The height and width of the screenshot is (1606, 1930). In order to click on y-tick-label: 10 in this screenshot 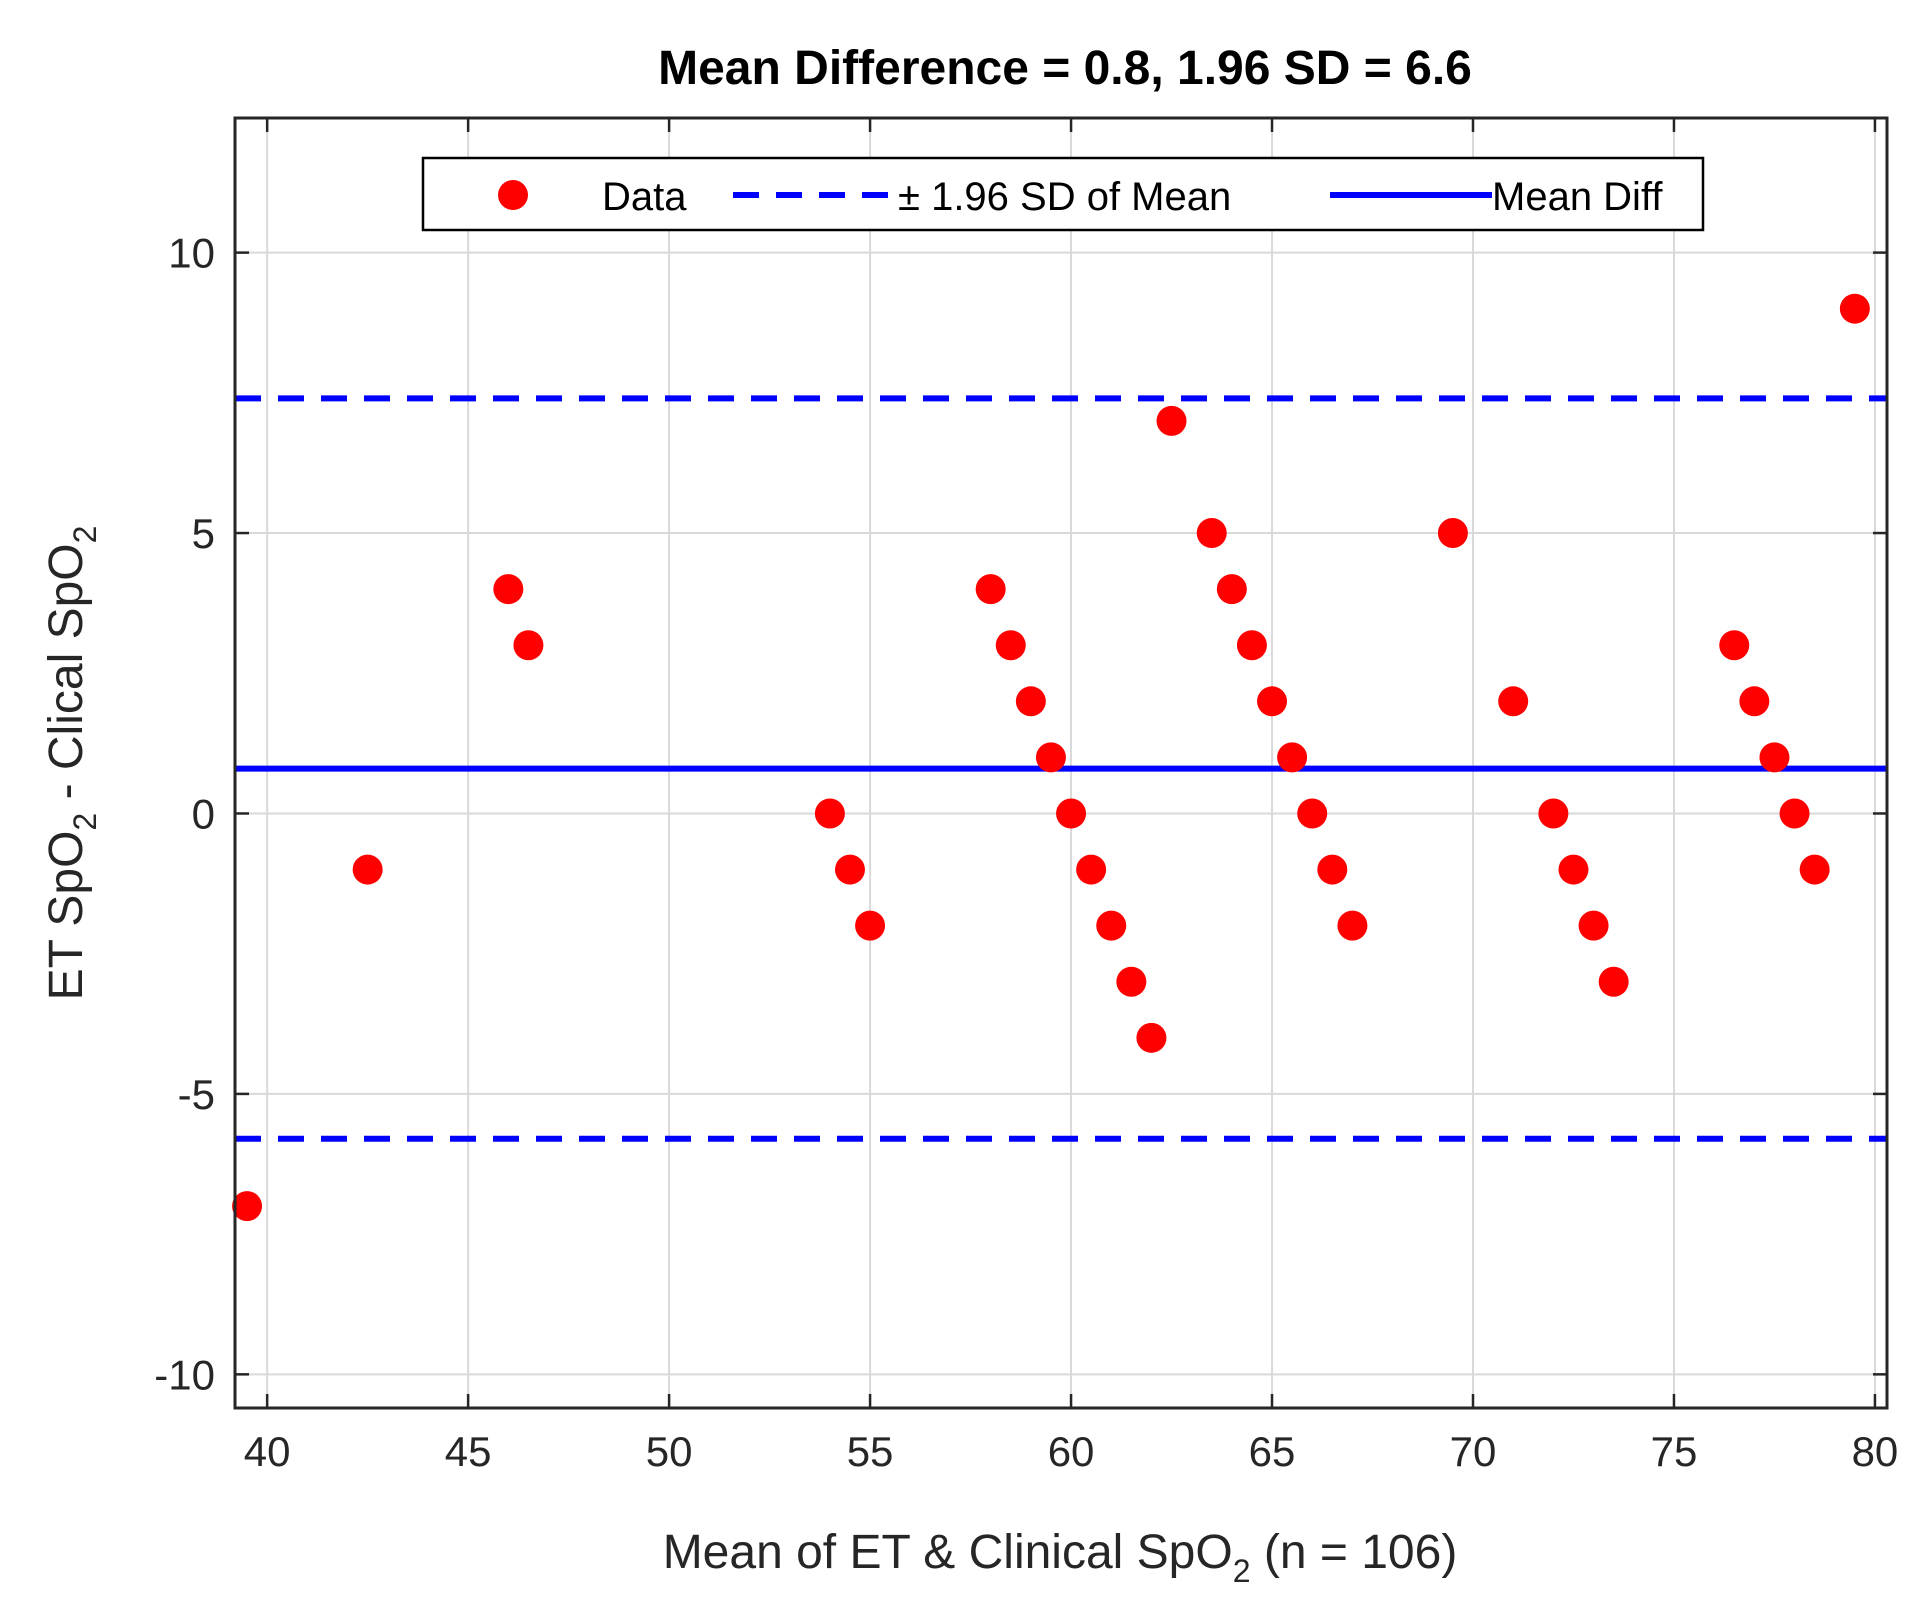, I will do `click(191, 253)`.